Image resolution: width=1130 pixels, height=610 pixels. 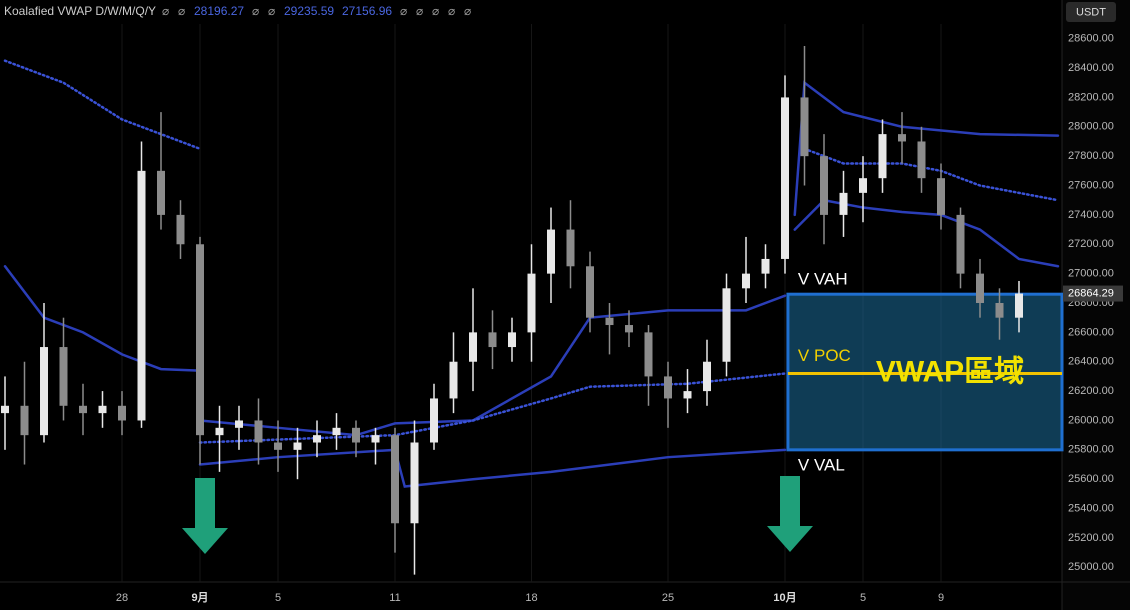 I want to click on y-tick-label: 25600.00, so click(x=1091, y=479).